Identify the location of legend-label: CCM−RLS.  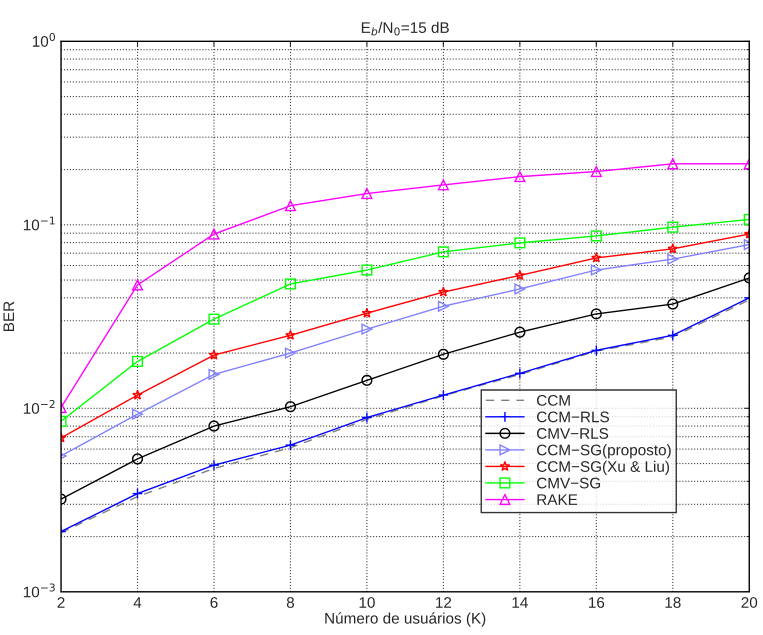
(573, 417).